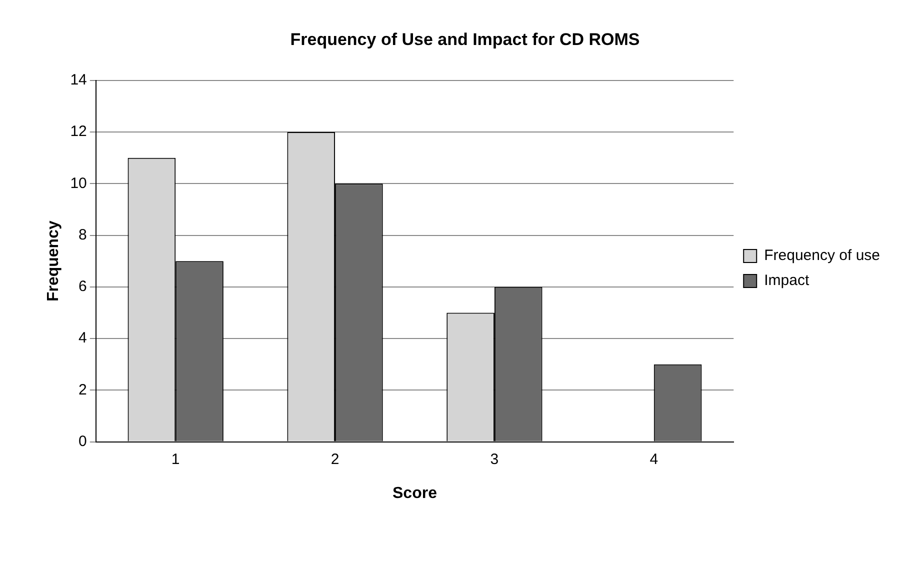 The image size is (900, 567). What do you see at coordinates (654, 459) in the screenshot?
I see `x-tick-label: 4` at bounding box center [654, 459].